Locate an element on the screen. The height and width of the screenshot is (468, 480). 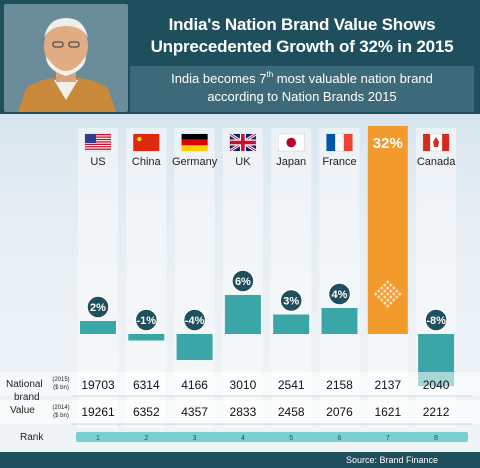
value-2014-cell: 1621 is located at coordinates (387, 412).